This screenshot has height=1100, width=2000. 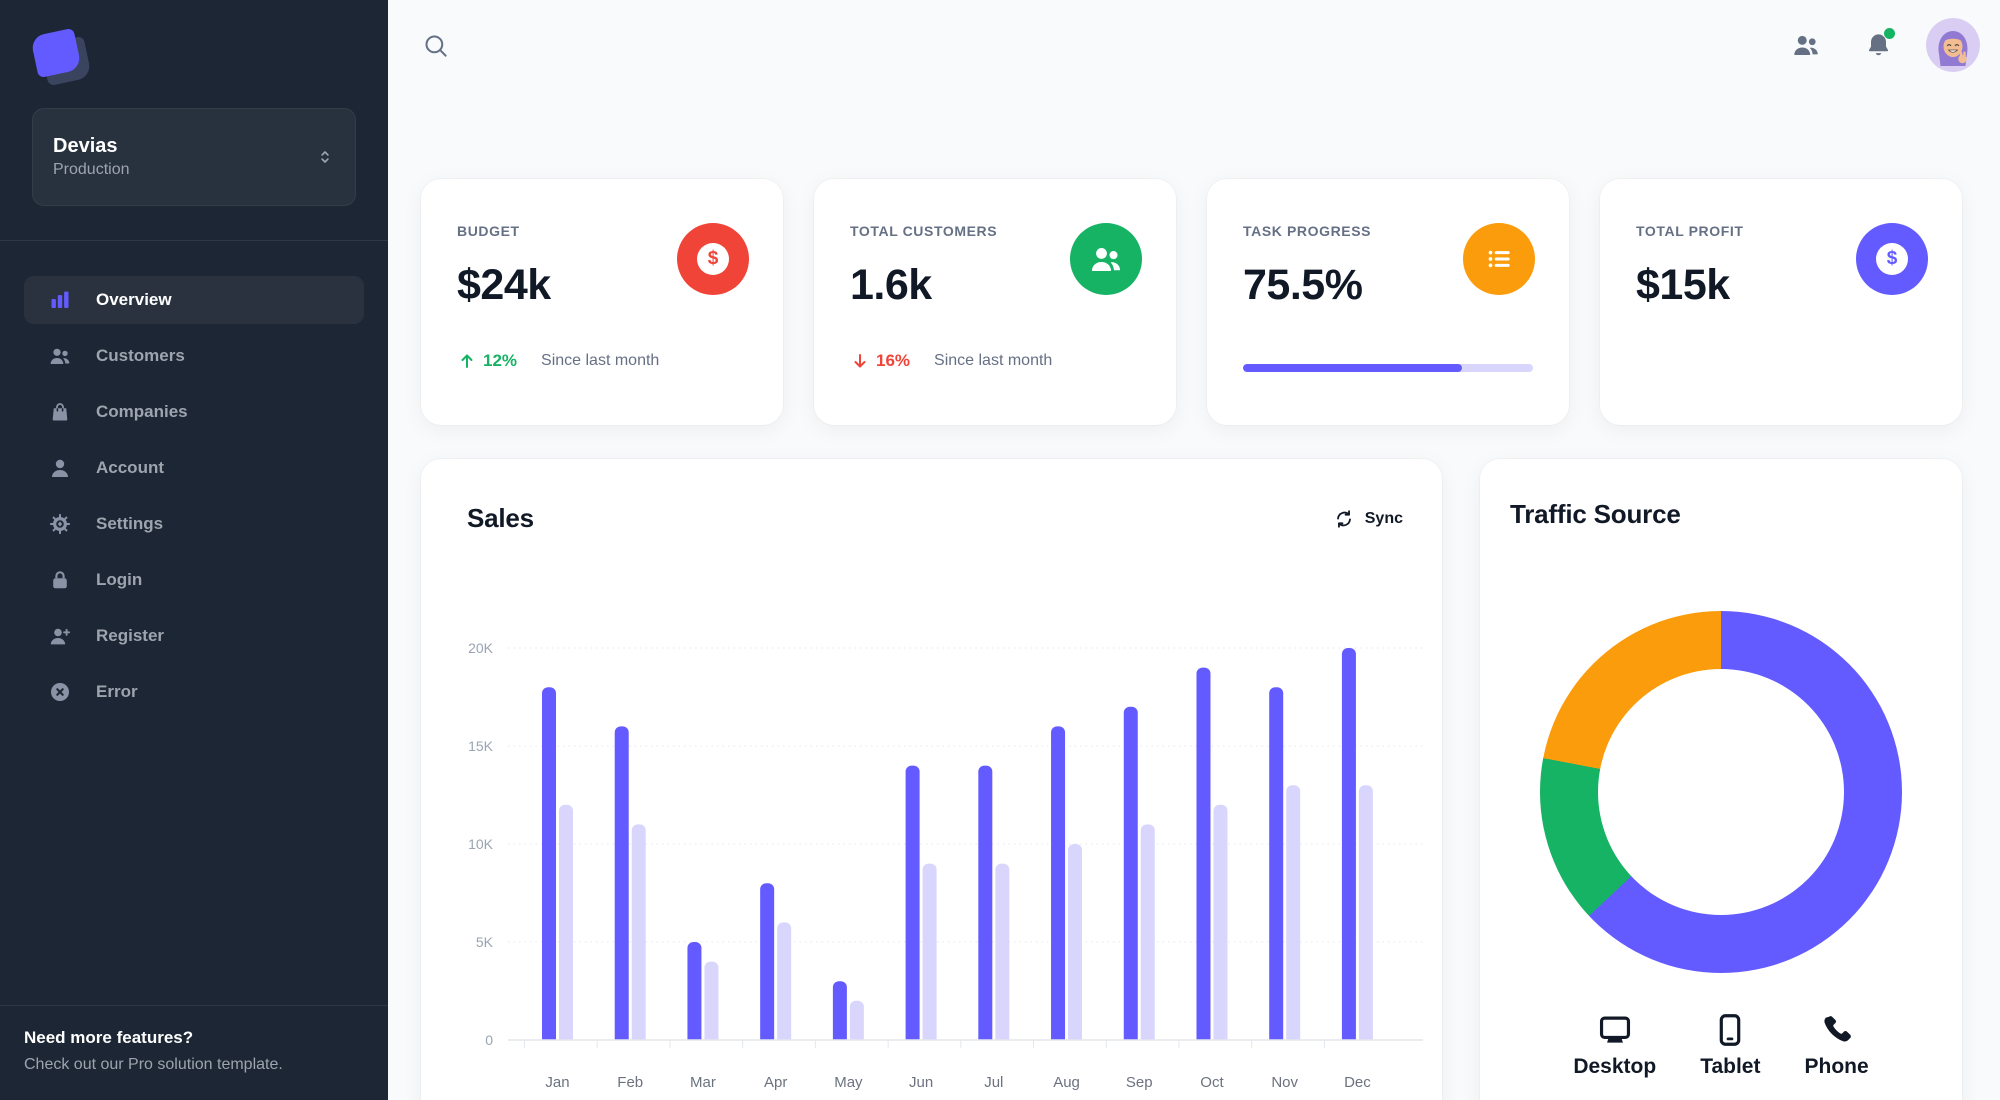 I want to click on legend-label: Phone, so click(x=1836, y=1066).